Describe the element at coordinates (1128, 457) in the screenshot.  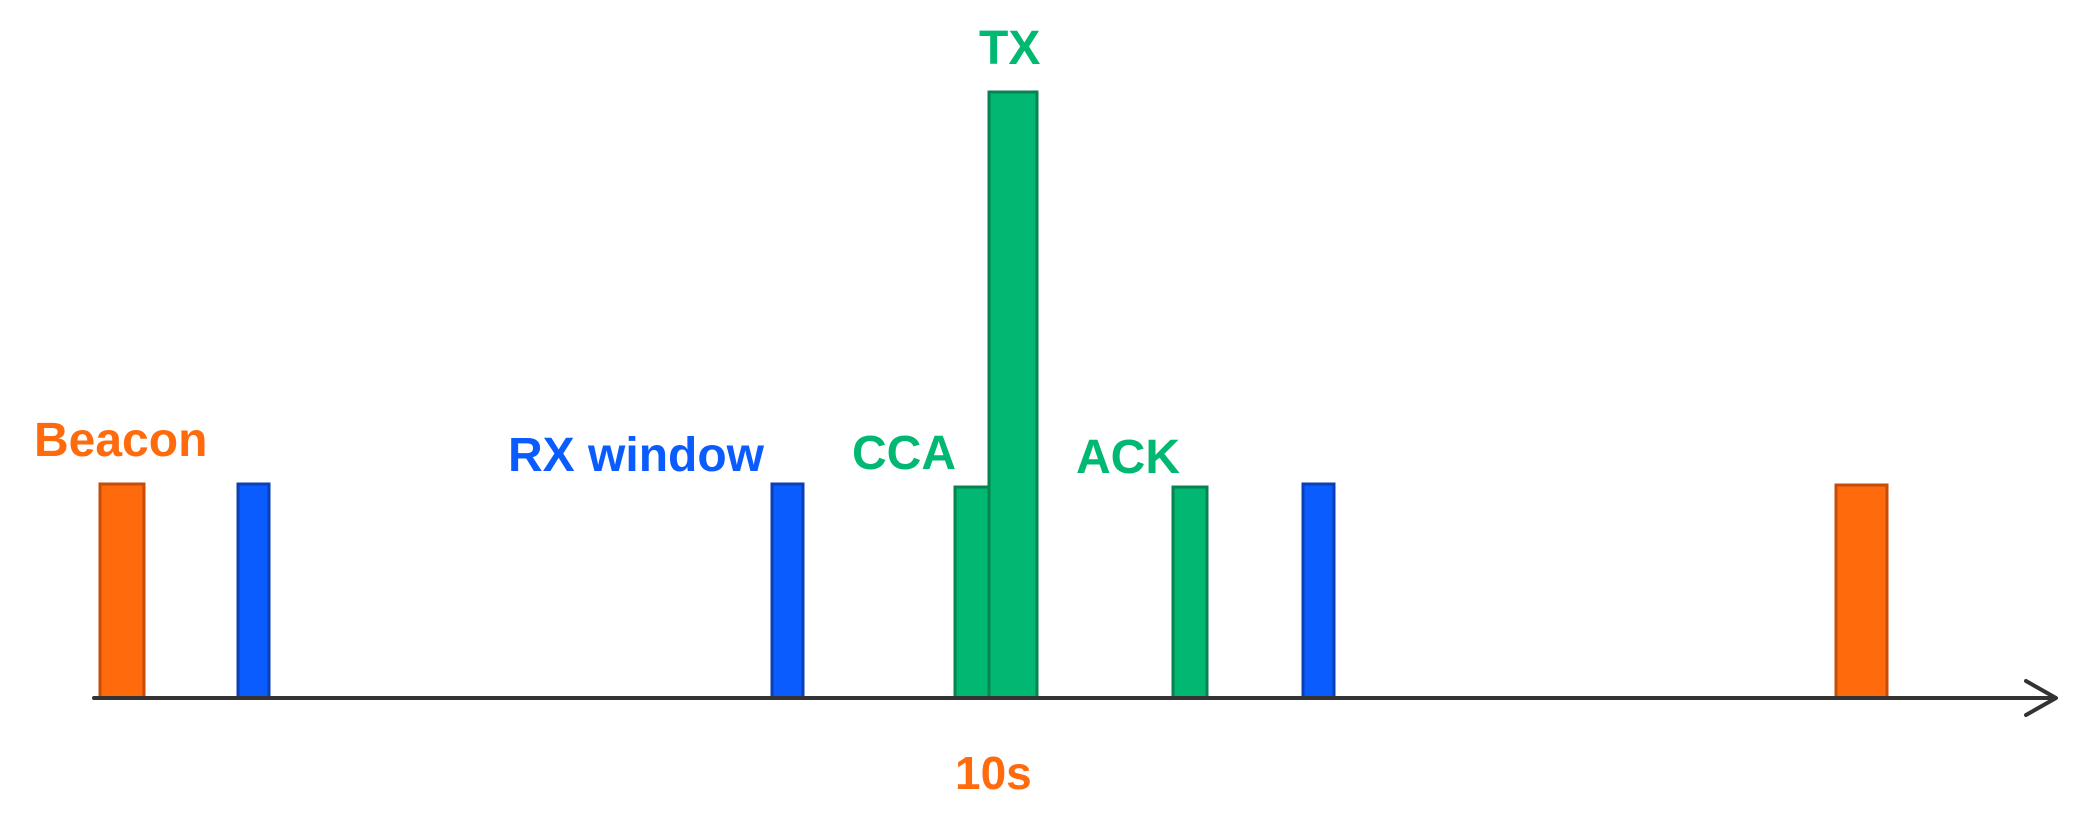
I see `ack-label: ACK` at that location.